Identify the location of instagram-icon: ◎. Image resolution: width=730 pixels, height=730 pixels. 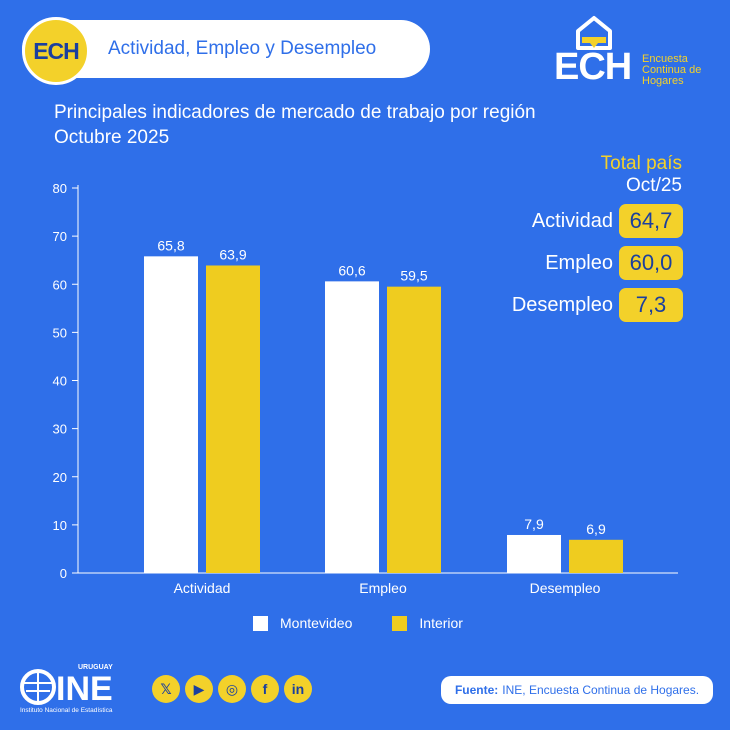
(232, 689).